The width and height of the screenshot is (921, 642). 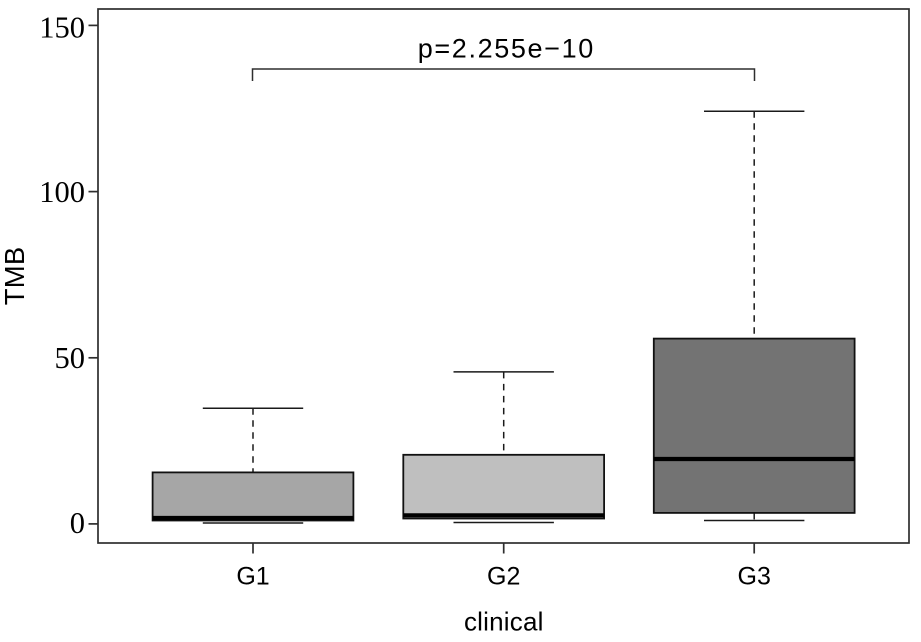 What do you see at coordinates (62, 28) in the screenshot?
I see `svg-text: 150` at bounding box center [62, 28].